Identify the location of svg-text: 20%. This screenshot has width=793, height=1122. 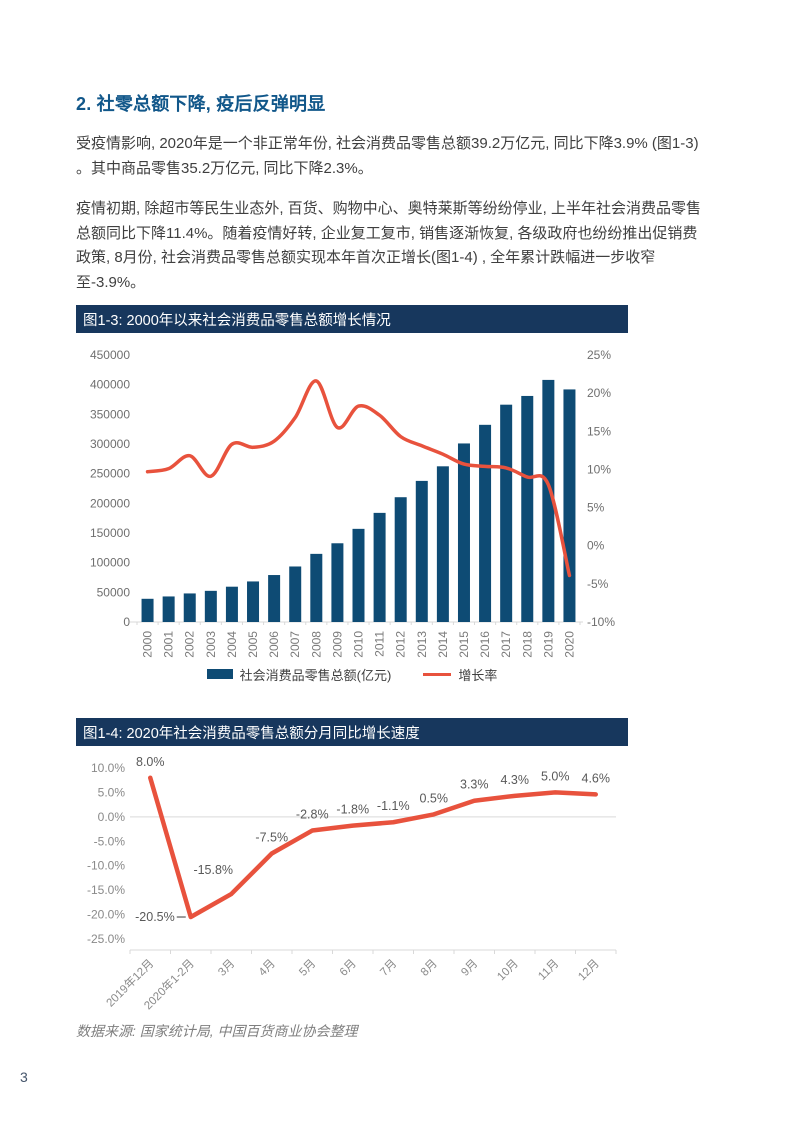
(599, 393).